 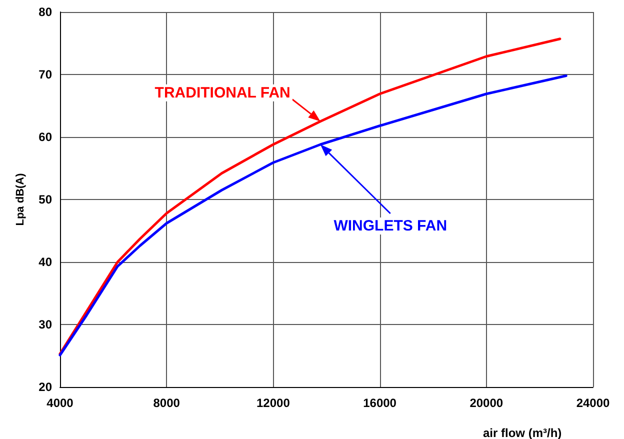 I want to click on x-tick-label: 4000, so click(x=60, y=403).